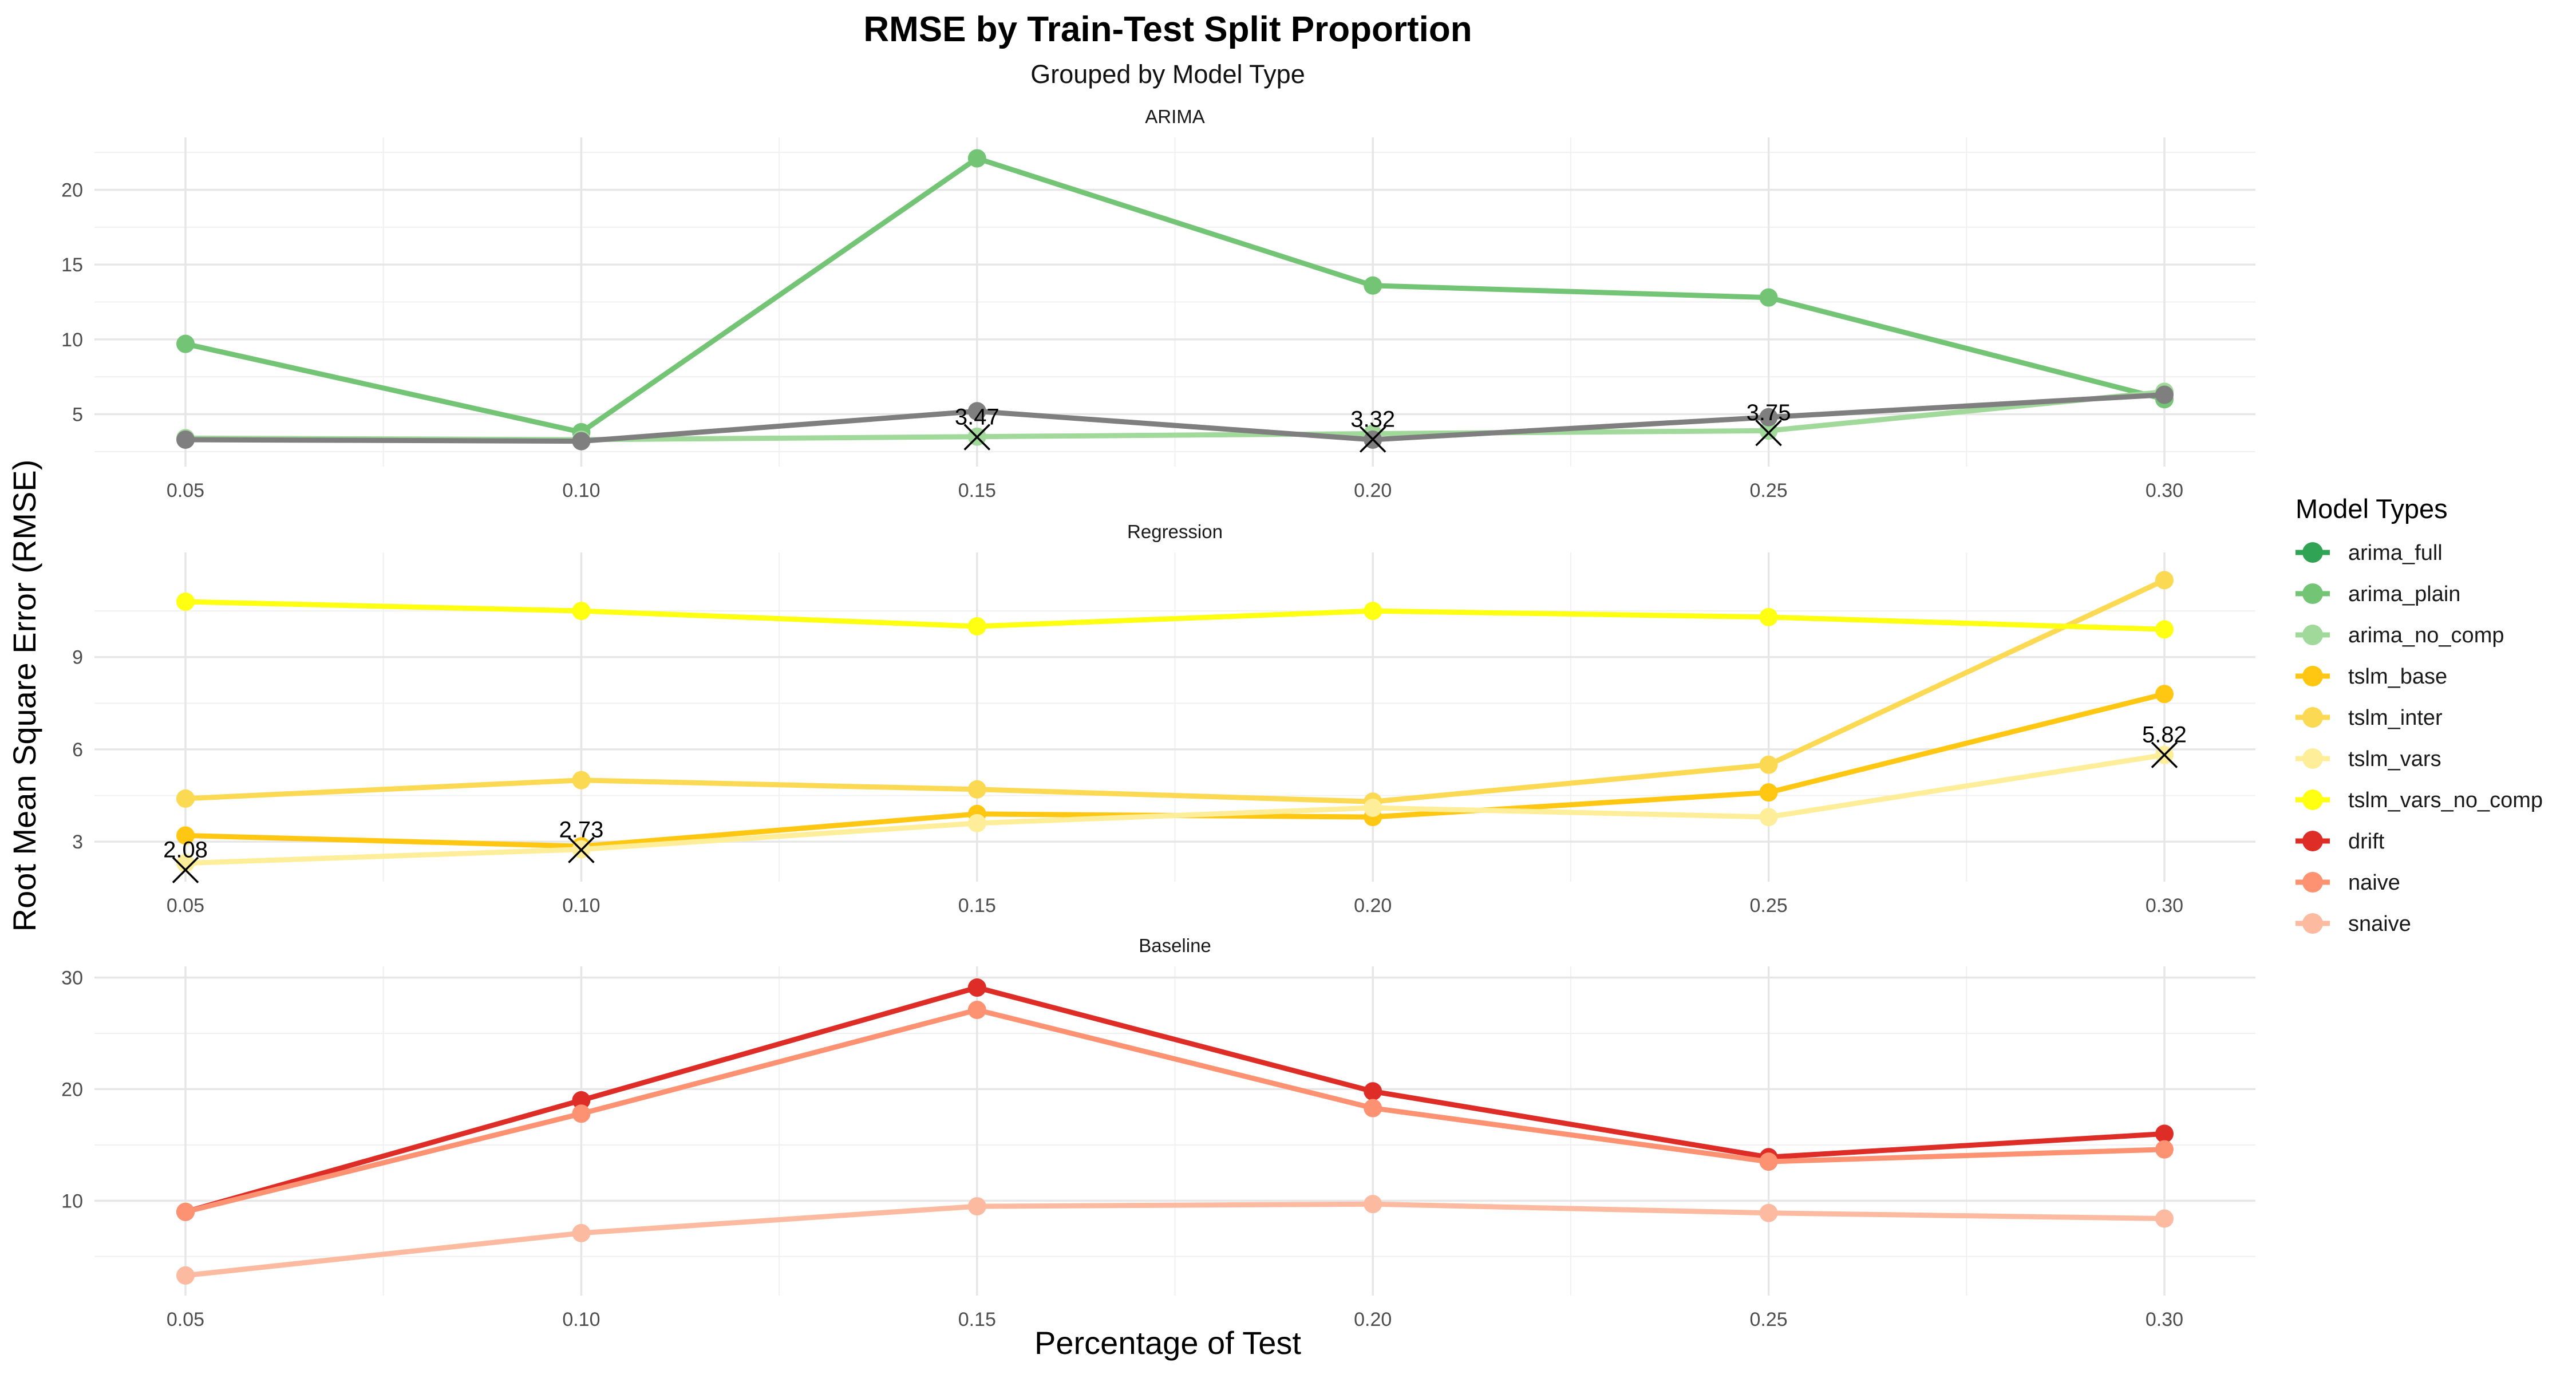 The image size is (2576, 1374). Describe the element at coordinates (2379, 924) in the screenshot. I see `legend-label: snaive` at that location.